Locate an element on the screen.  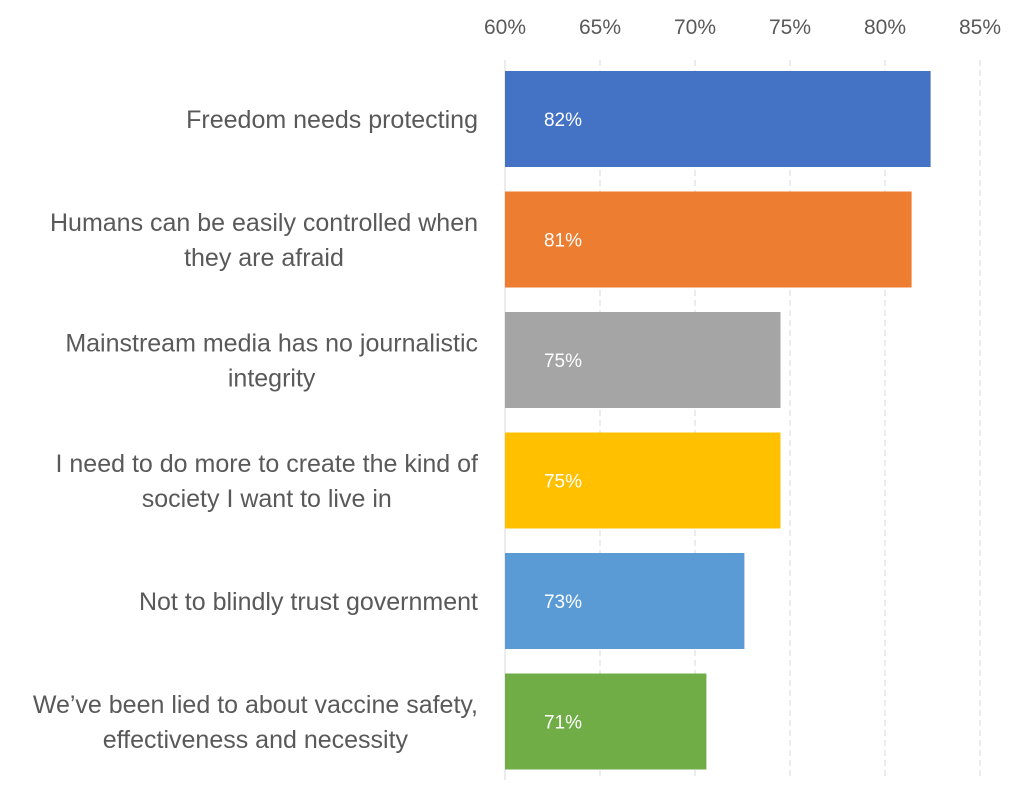
data-label: 73% is located at coordinates (563, 602).